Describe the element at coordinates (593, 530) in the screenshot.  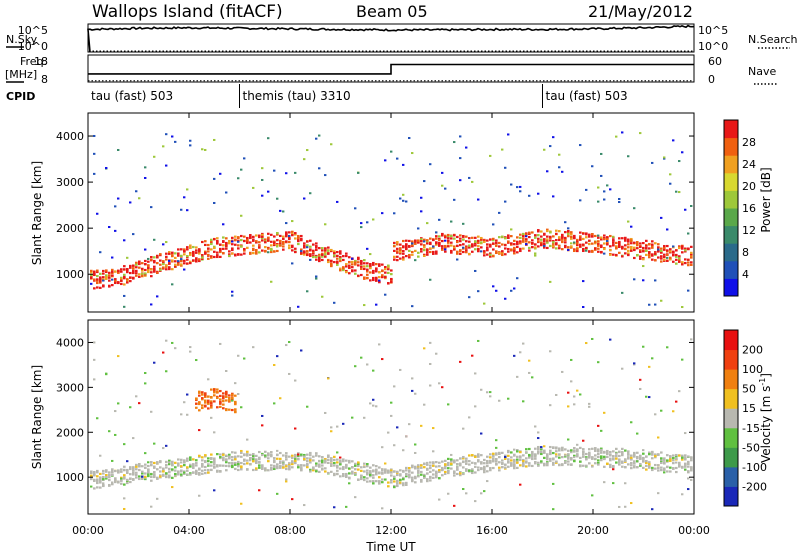
I see `x-tick-label: 20:00` at that location.